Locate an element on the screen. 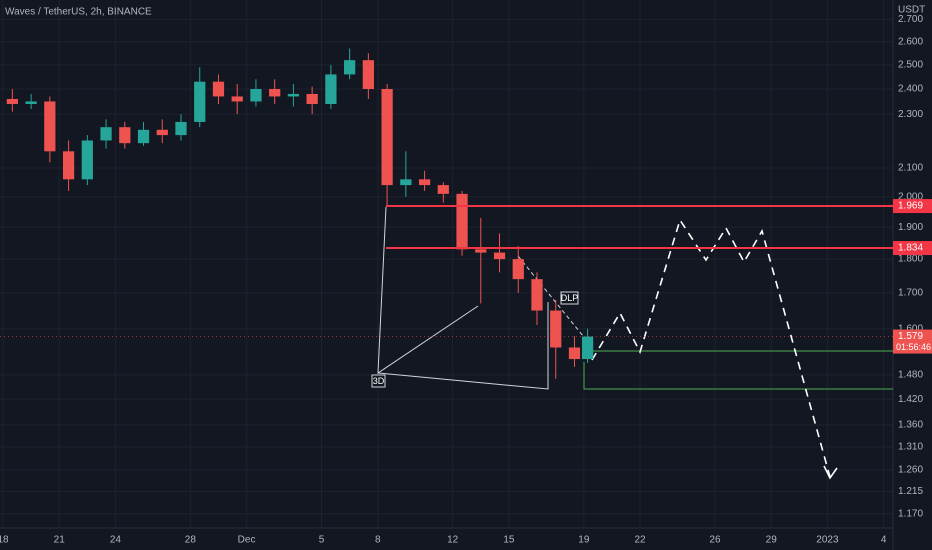 The height and width of the screenshot is (550, 932). x-tick-label: 2023 is located at coordinates (827, 540).